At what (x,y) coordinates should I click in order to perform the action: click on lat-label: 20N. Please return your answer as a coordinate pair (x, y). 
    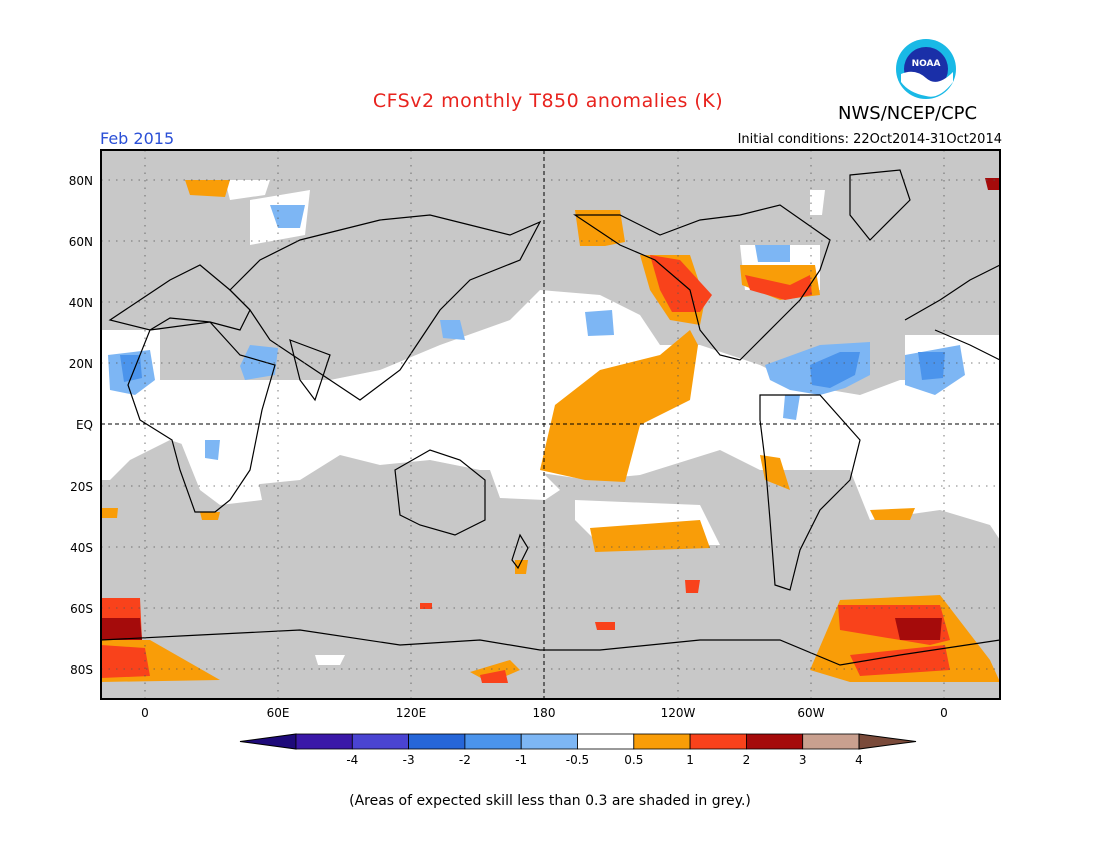
    Looking at the image, I should click on (81, 364).